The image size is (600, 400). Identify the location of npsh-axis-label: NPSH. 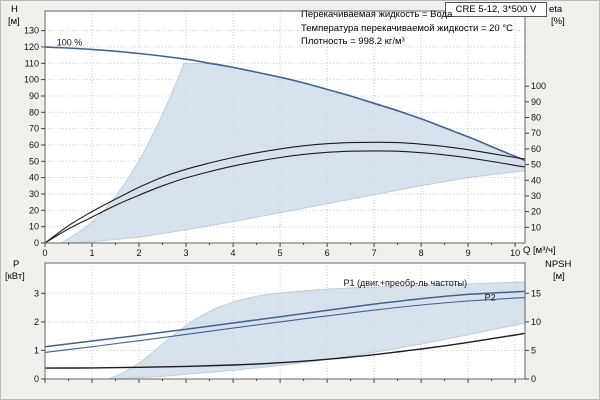
(558, 264).